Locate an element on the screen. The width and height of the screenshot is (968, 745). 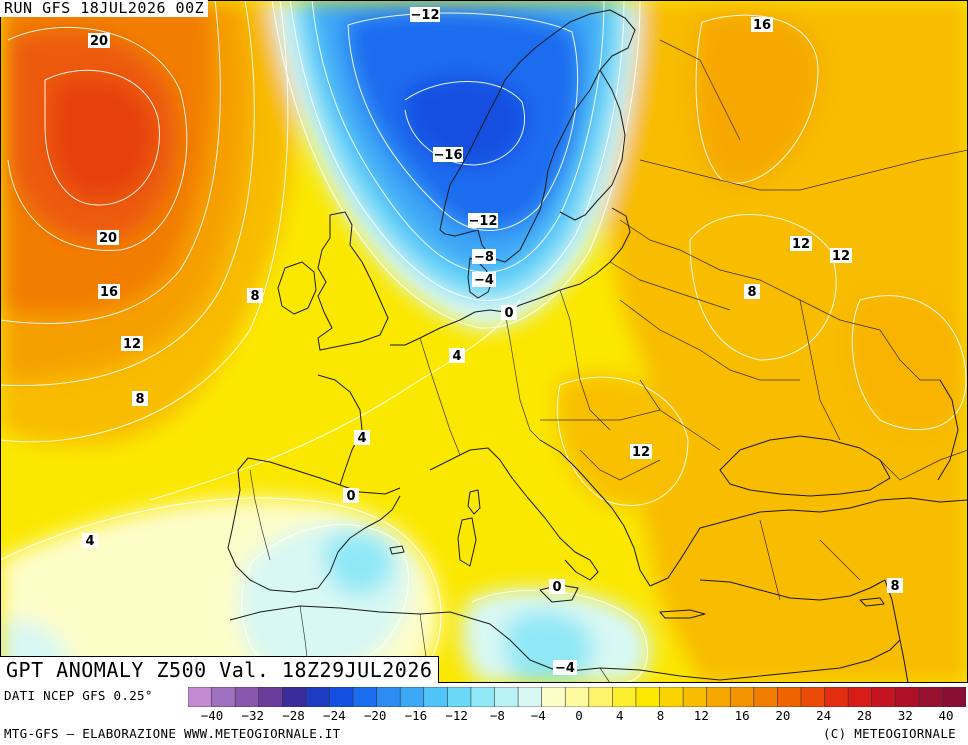
contour-label: −4 is located at coordinates (565, 668).